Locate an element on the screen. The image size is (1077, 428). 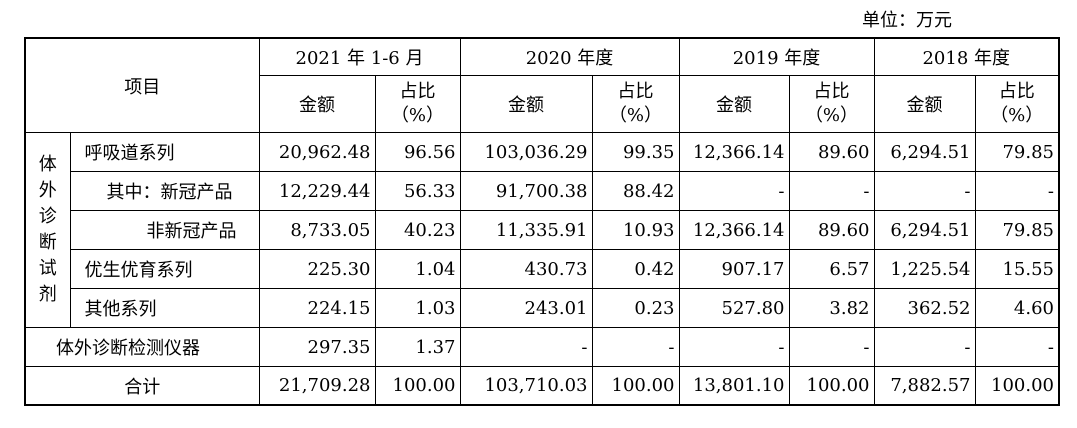
row-label: 体外诊断检测仪器 is located at coordinates (142, 347).